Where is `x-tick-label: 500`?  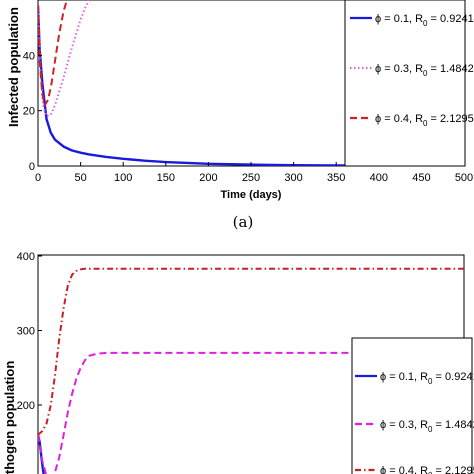
x-tick-label: 500 is located at coordinates (464, 178).